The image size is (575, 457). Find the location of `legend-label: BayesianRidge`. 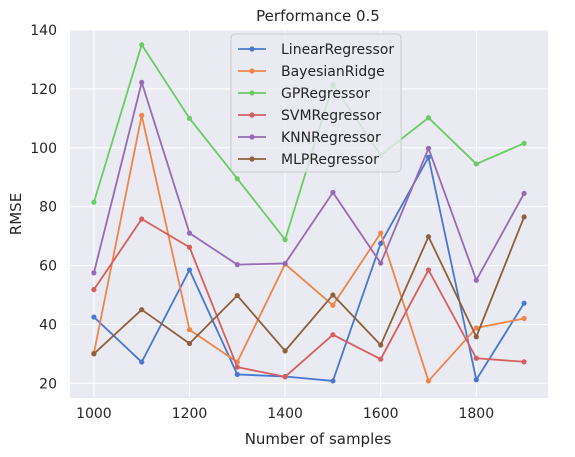

legend-label: BayesianRidge is located at coordinates (333, 72).